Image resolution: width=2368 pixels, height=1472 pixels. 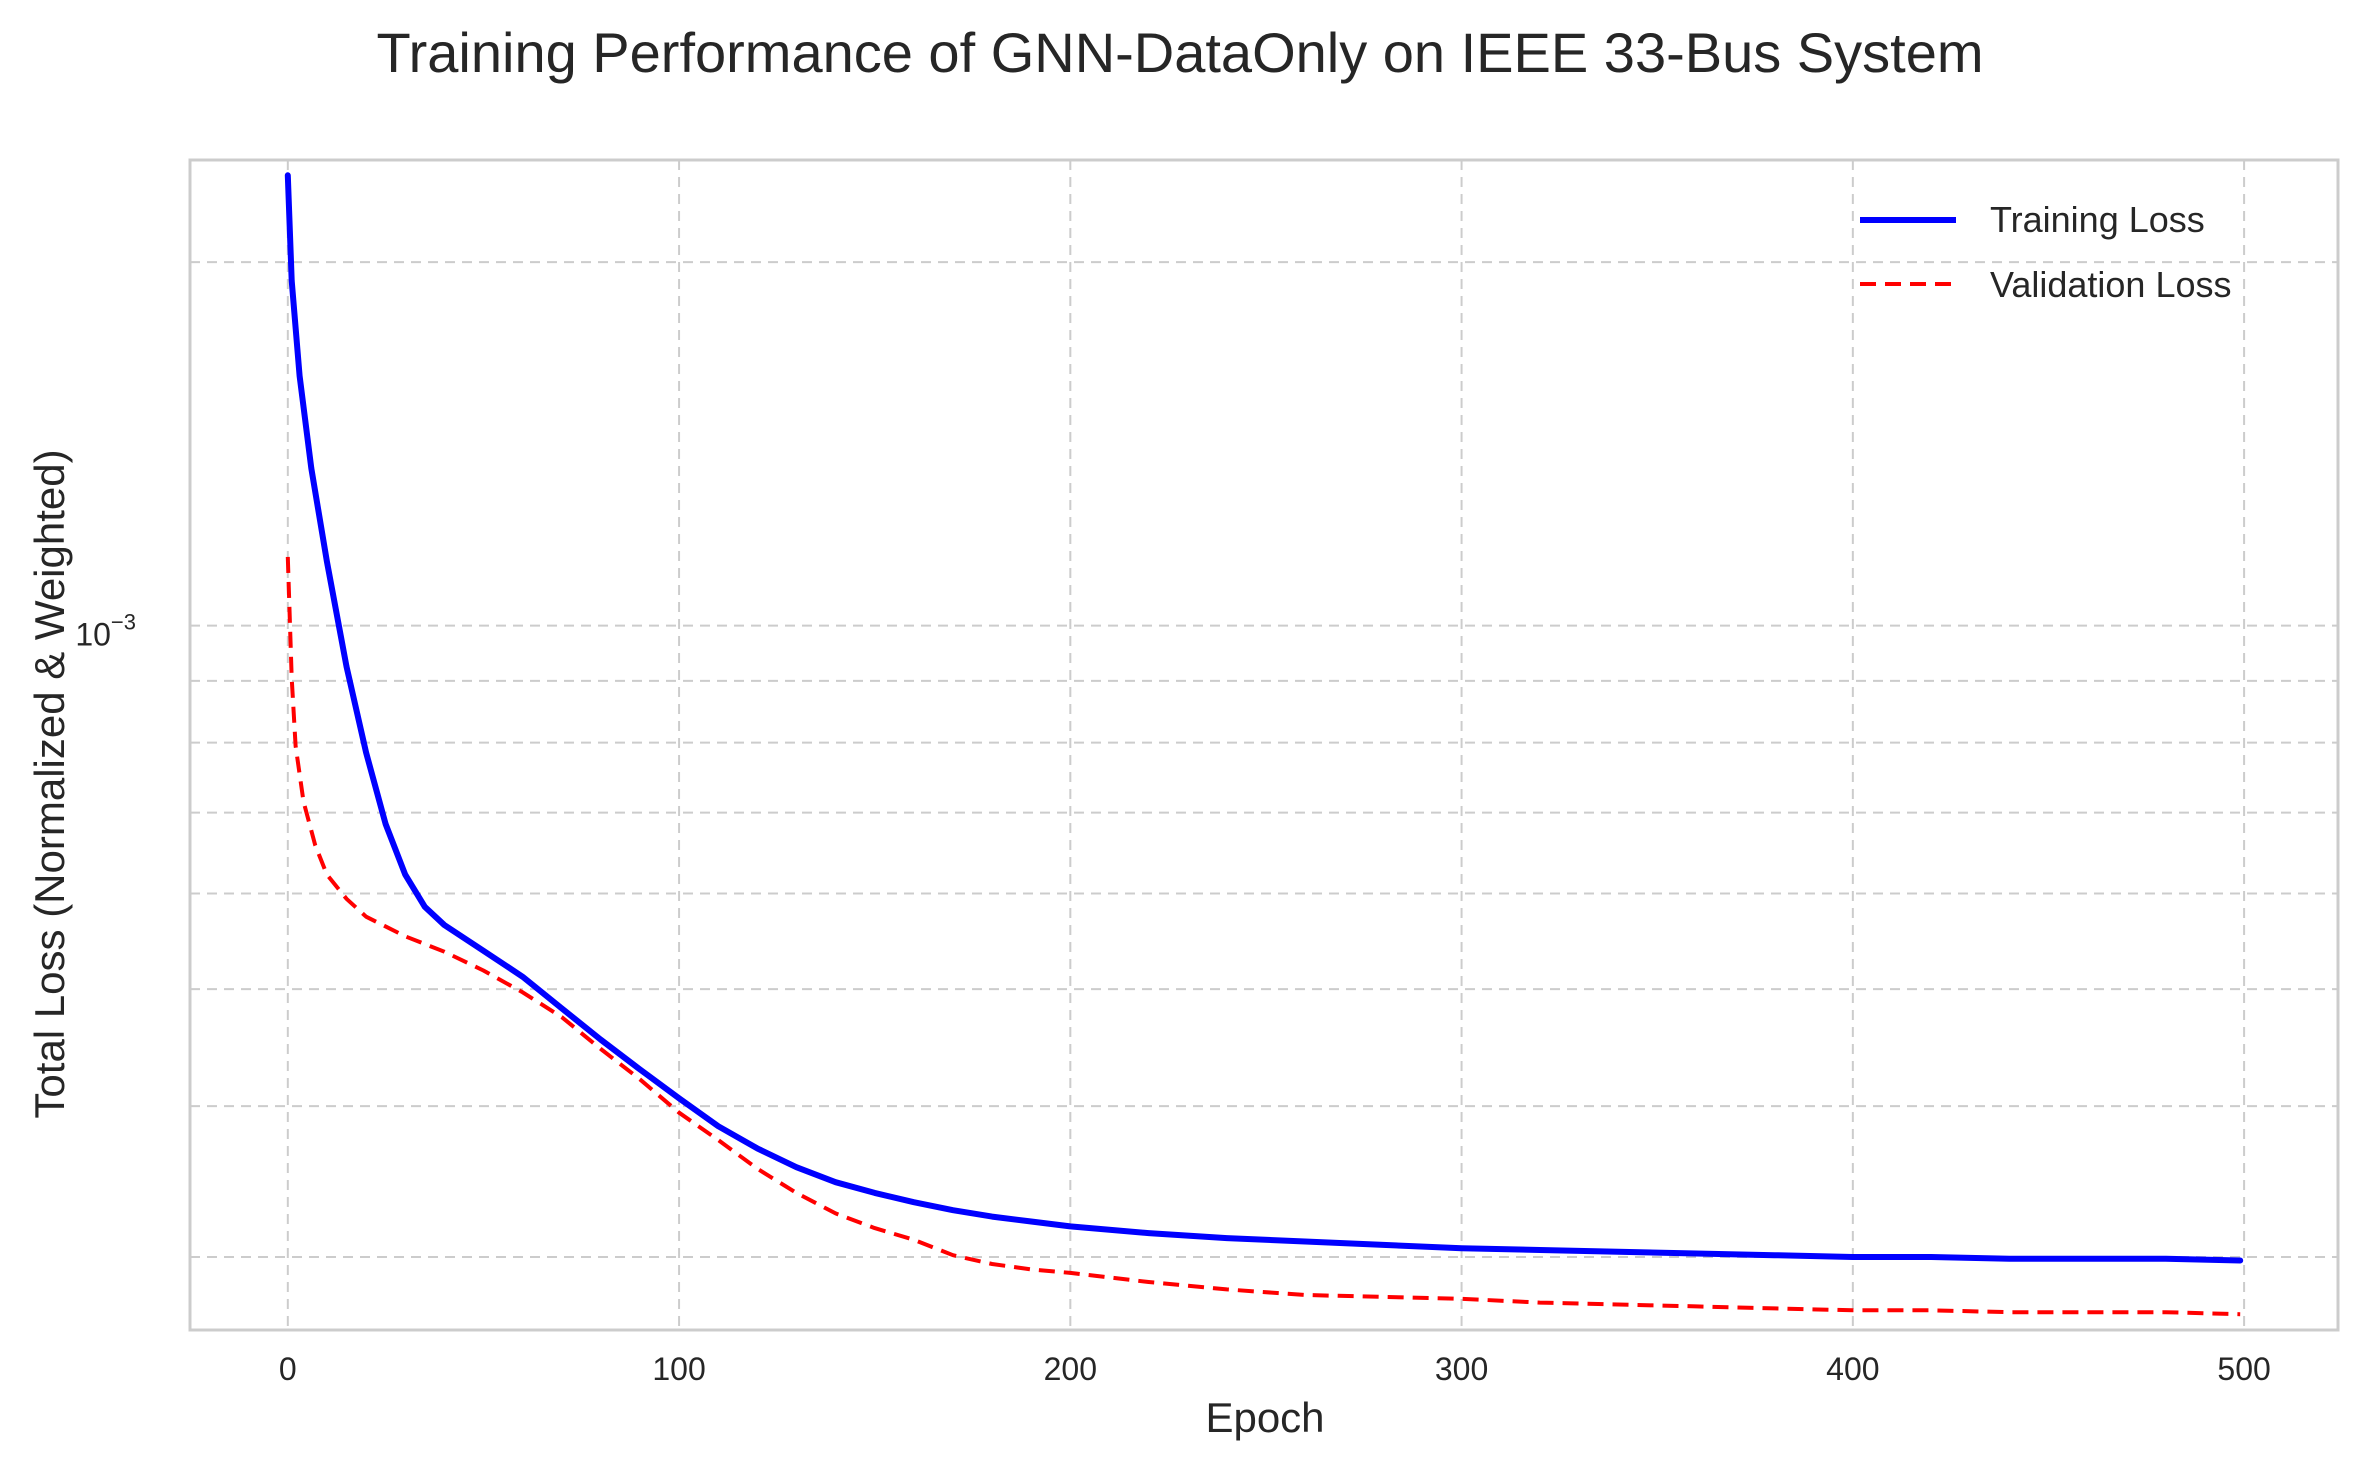 What do you see at coordinates (1264, 1417) in the screenshot?
I see `x-axis-label: Epoch` at bounding box center [1264, 1417].